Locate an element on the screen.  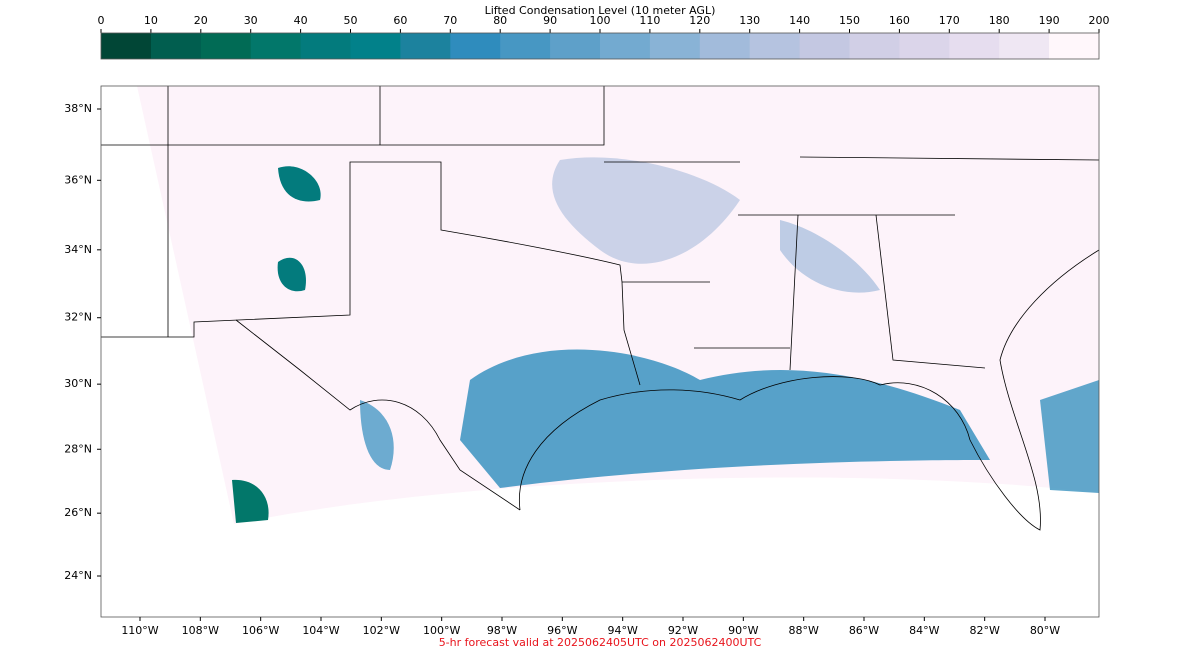
lat-label: 36°N is located at coordinates (78, 179).